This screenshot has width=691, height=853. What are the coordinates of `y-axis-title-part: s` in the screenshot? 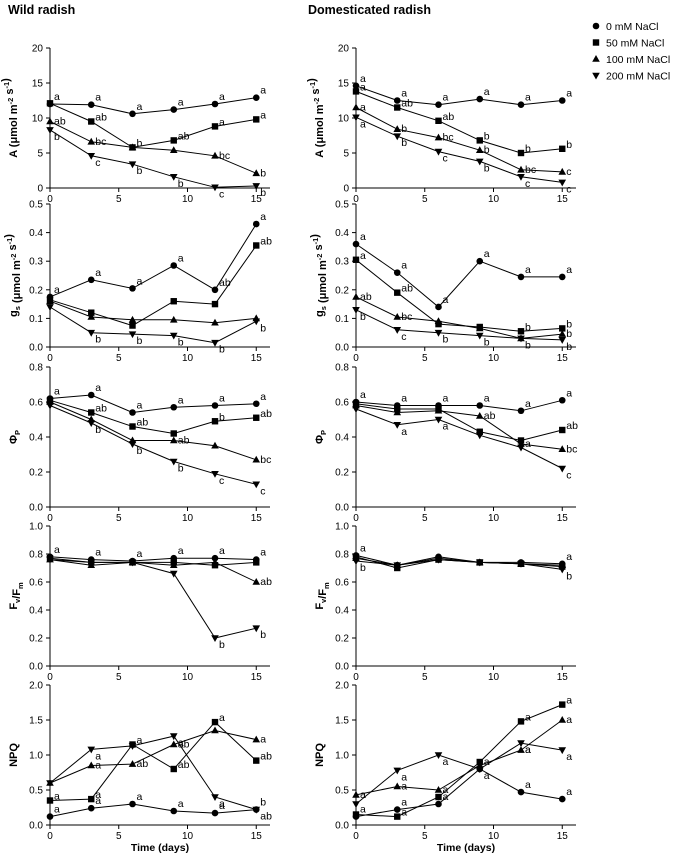 It's located at (13, 248).